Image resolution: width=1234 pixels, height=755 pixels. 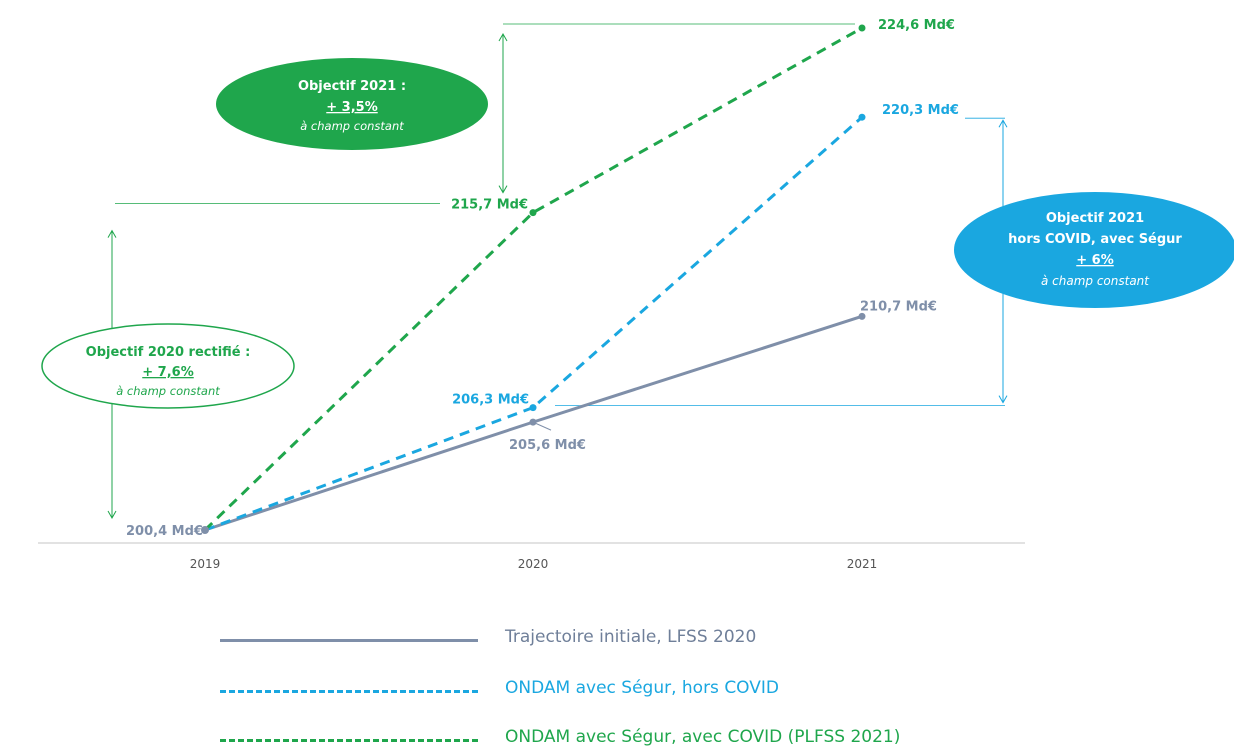 I want to click on annotation-subtitle: hors COVID, avec Ségur, so click(x=1095, y=239).